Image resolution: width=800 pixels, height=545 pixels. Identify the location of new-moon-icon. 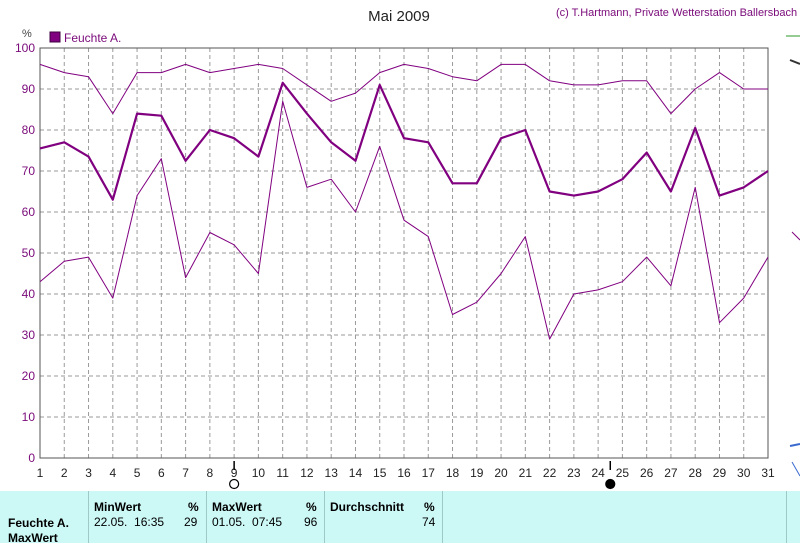
(610, 484).